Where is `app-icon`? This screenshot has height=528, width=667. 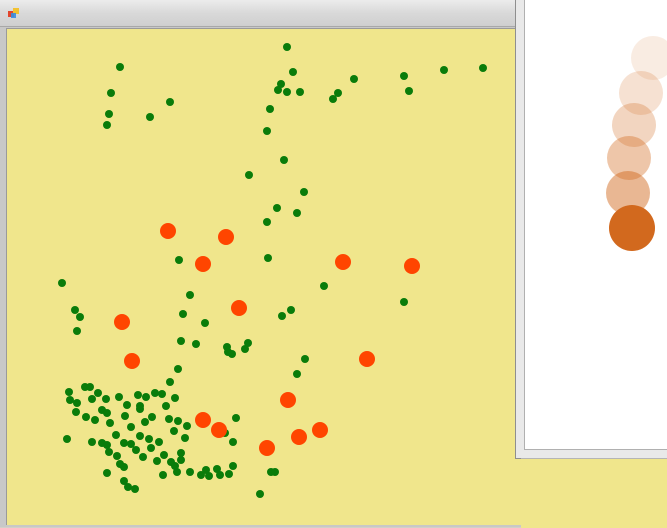 app-icon is located at coordinates (13, 13).